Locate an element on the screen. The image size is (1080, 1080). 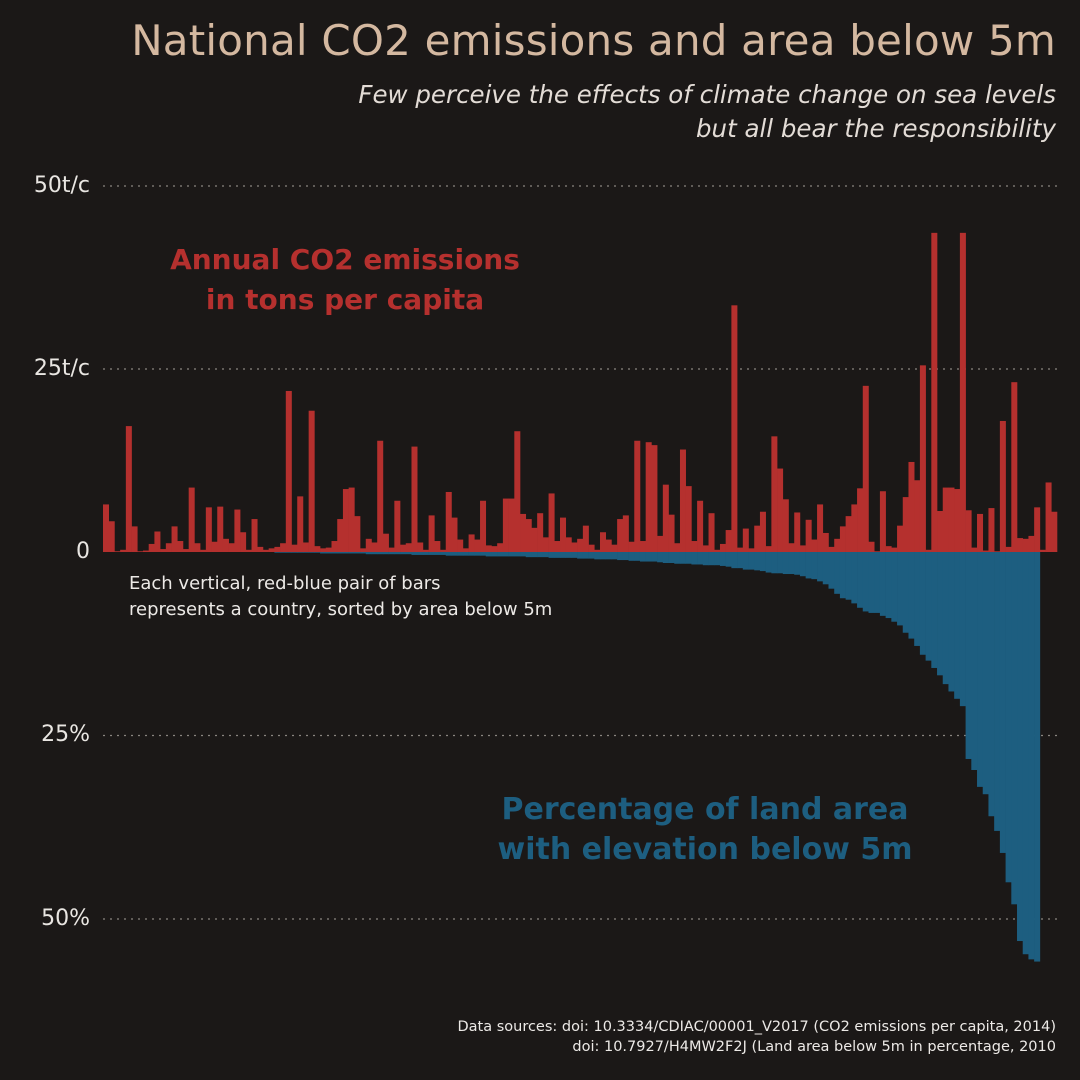
subtitle-line-2: but all bear the responsibility is located at coordinates (875, 128).